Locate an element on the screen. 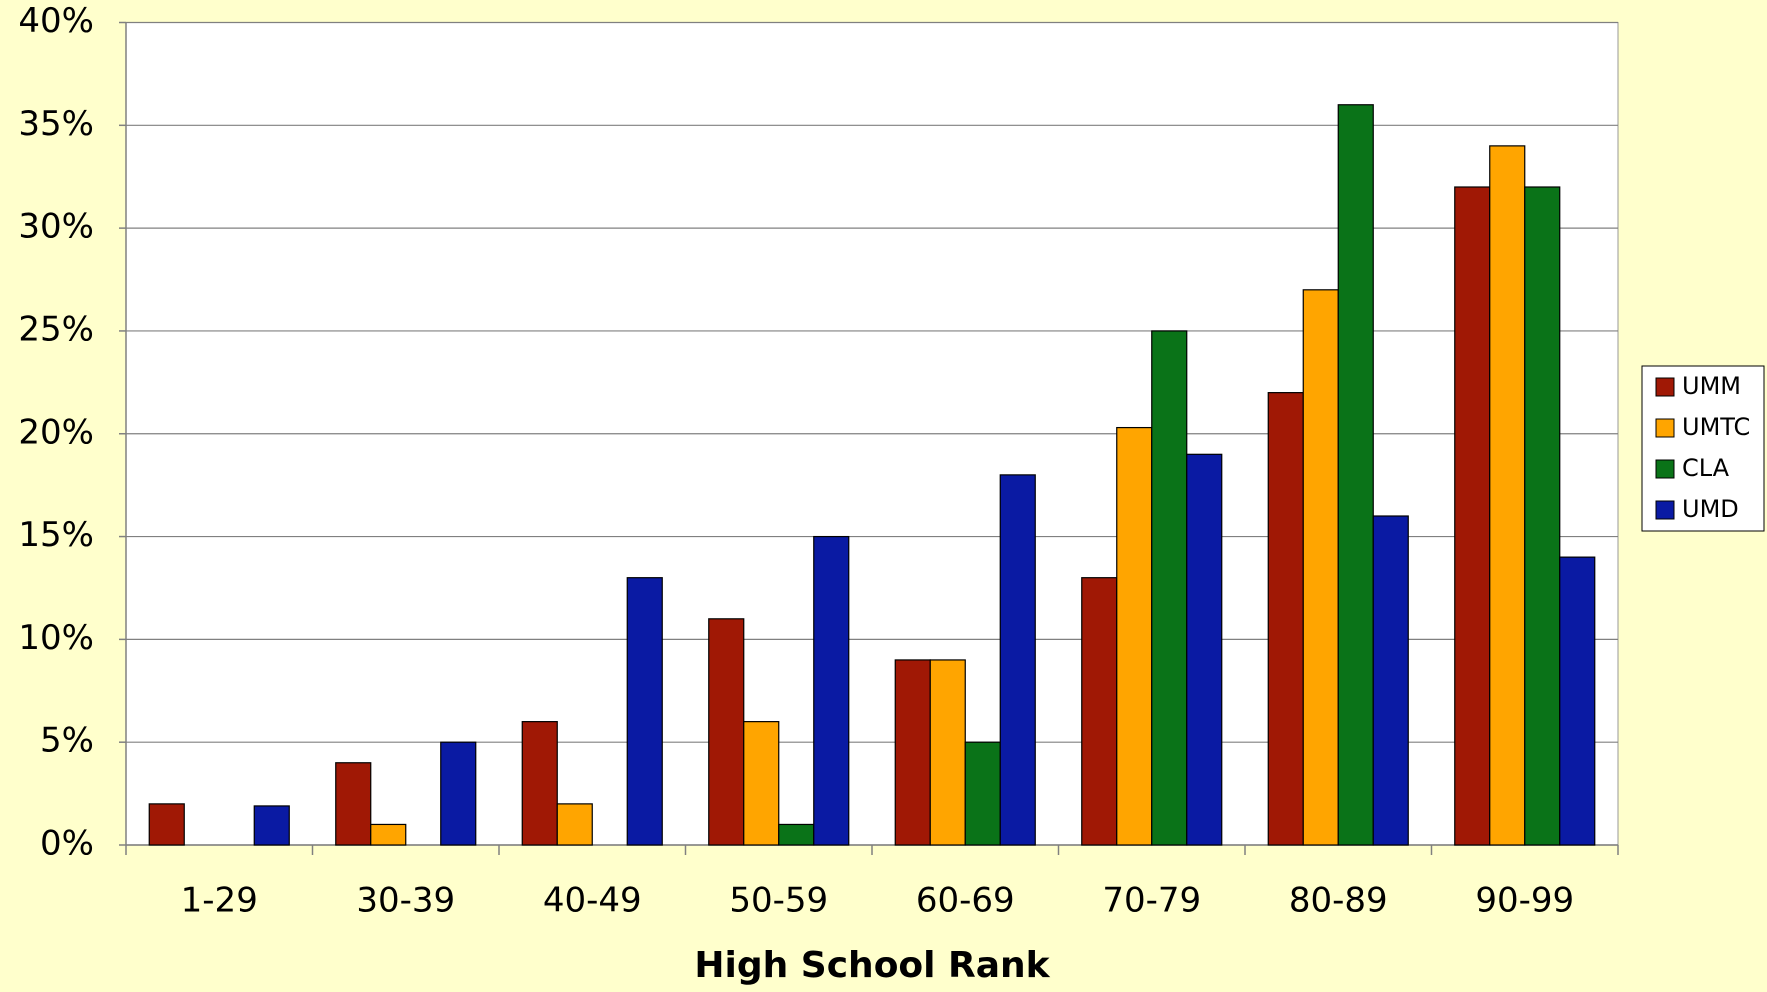 This screenshot has height=992, width=1767. y-tick-label: 35% is located at coordinates (56, 124).